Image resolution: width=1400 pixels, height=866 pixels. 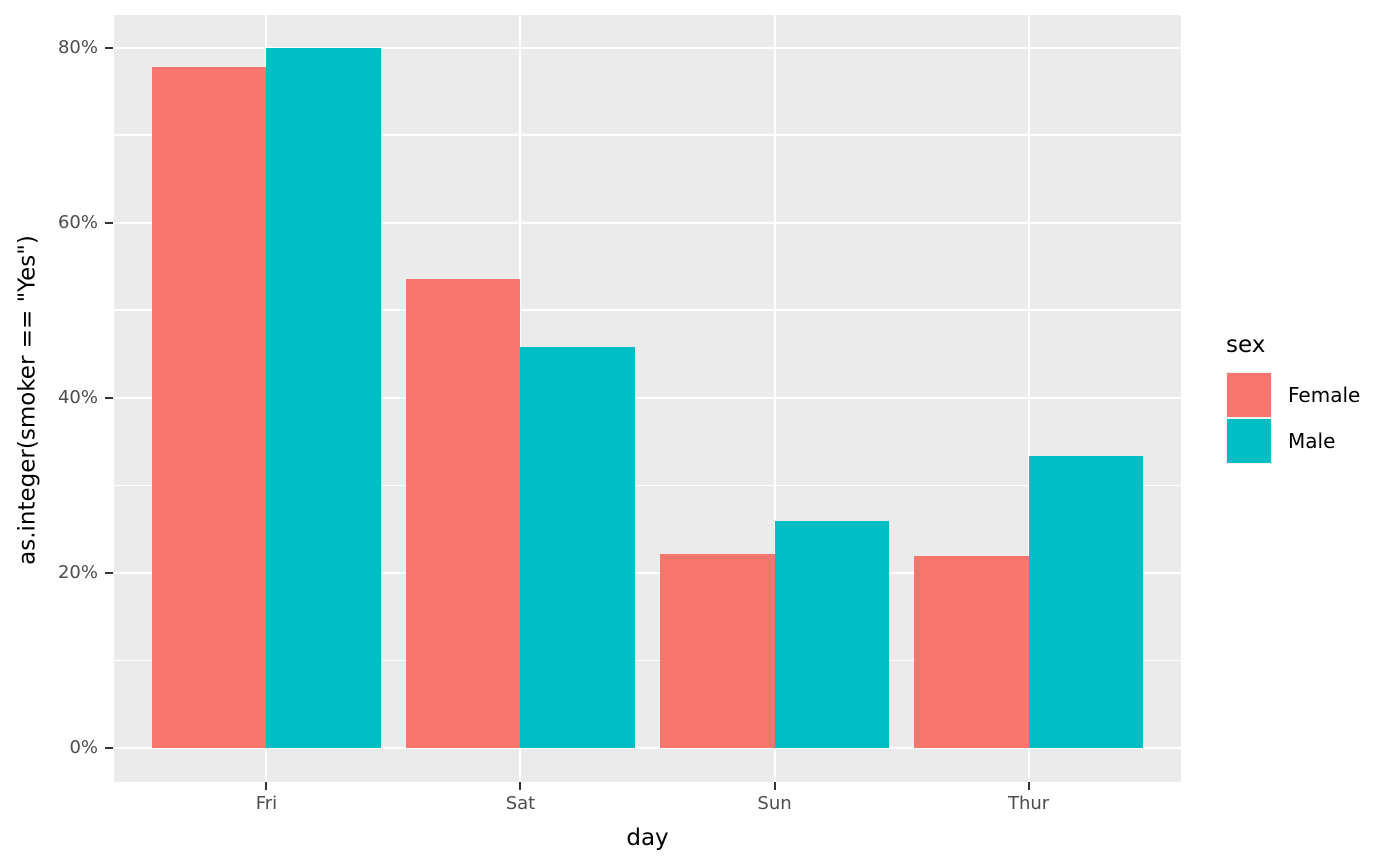 I want to click on y-axis-title: as.integer(smoker == "Yes"), so click(x=27, y=400).